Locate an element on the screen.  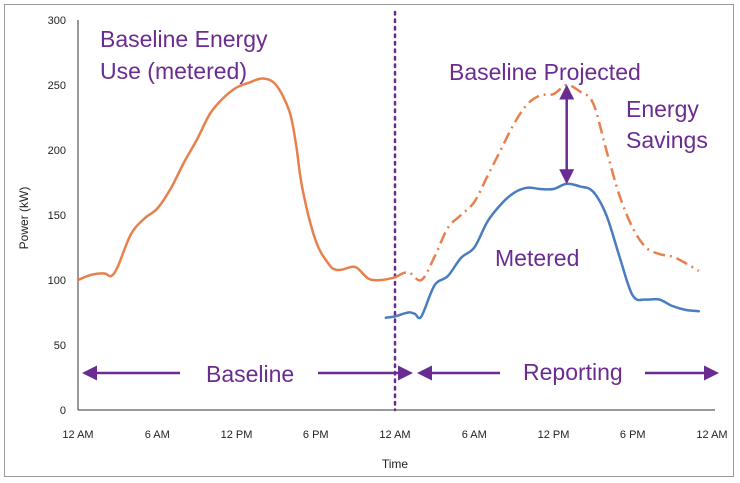
y-tick-group: 0 50 100 150 200 250 300 is located at coordinates (57, 216).